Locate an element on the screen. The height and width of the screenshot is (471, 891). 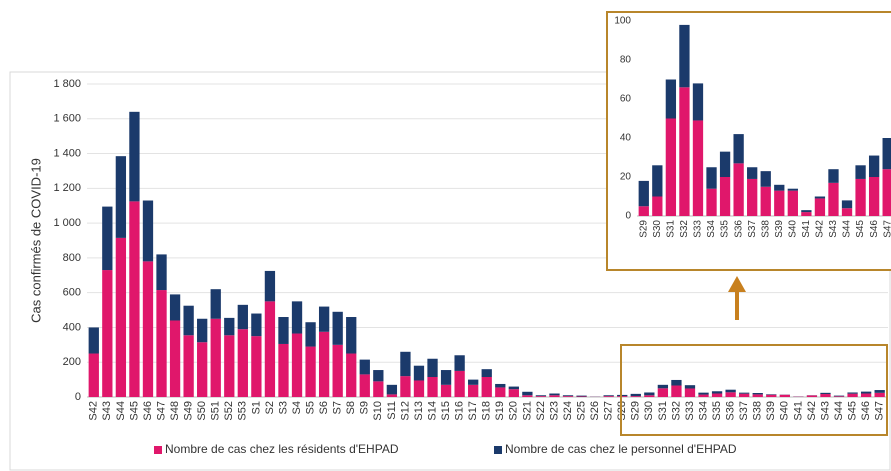
x-tick-label: S9 is located at coordinates (365, 407).